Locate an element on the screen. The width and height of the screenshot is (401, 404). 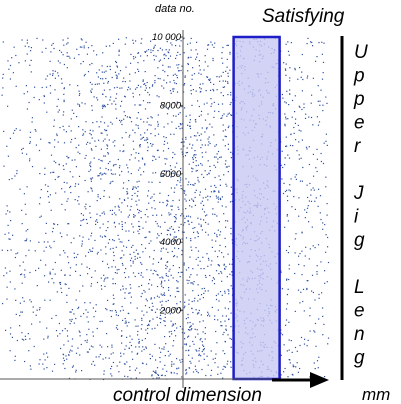
y-axis-label: data no. is located at coordinates (175, 9).